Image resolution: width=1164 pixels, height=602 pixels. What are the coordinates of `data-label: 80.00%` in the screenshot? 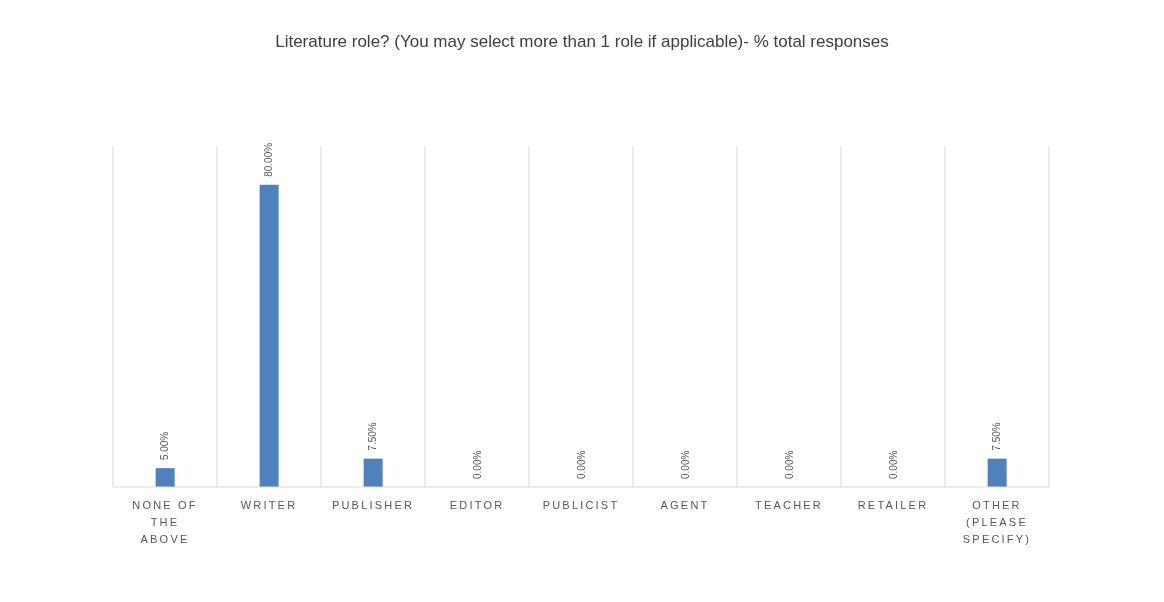 It's located at (269, 159).